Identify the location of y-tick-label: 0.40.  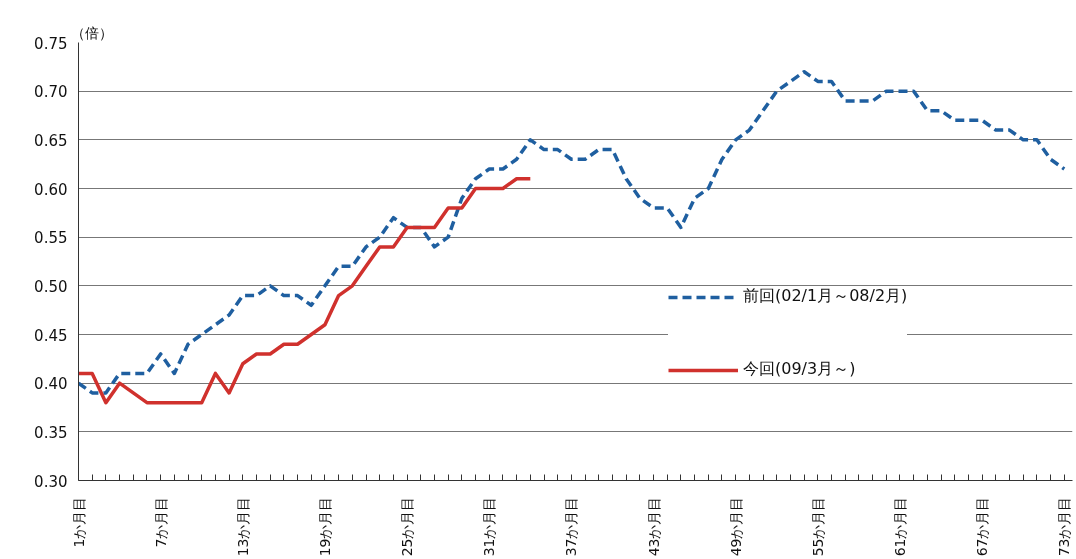
(51, 384).